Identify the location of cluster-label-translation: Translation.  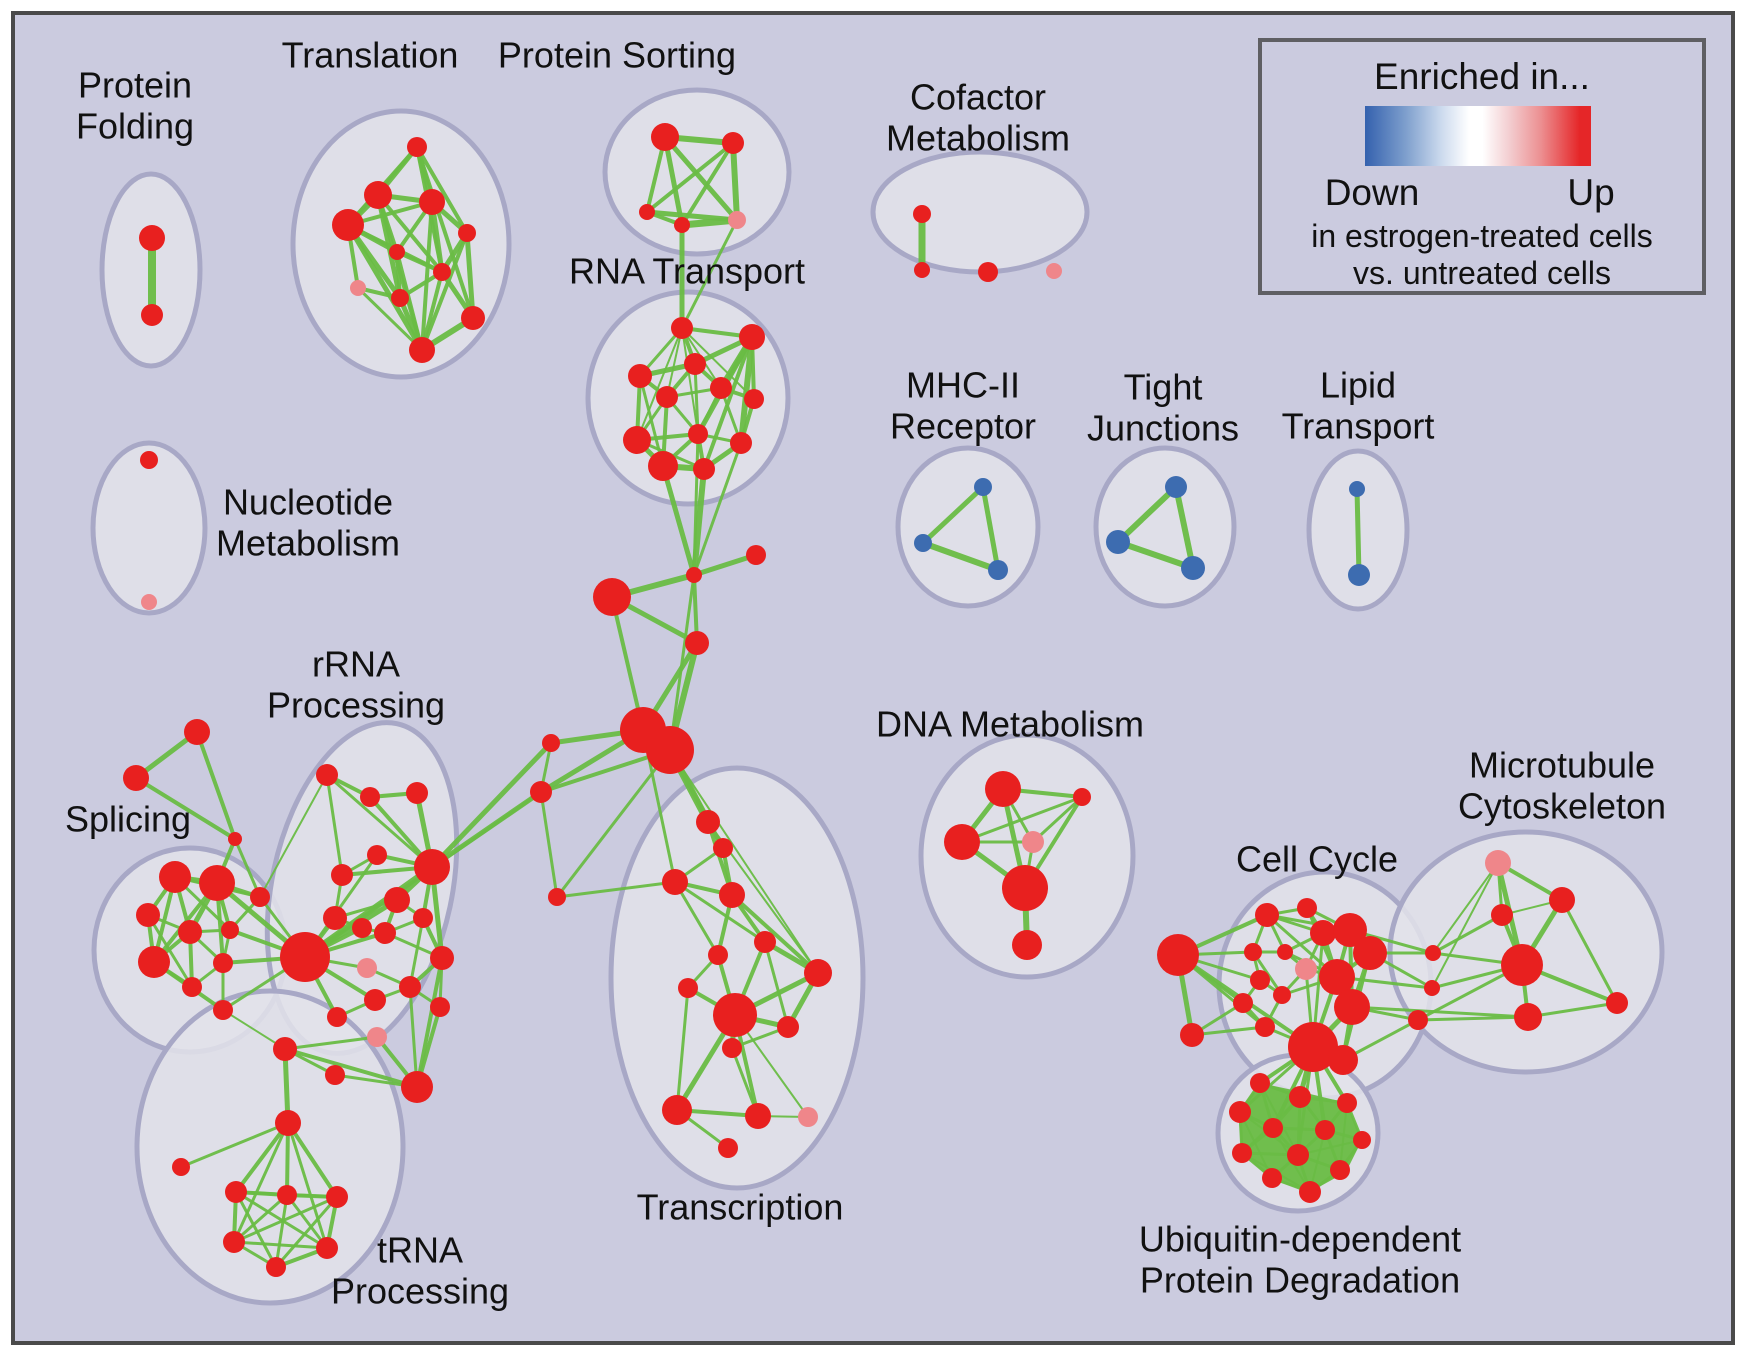
(370, 55).